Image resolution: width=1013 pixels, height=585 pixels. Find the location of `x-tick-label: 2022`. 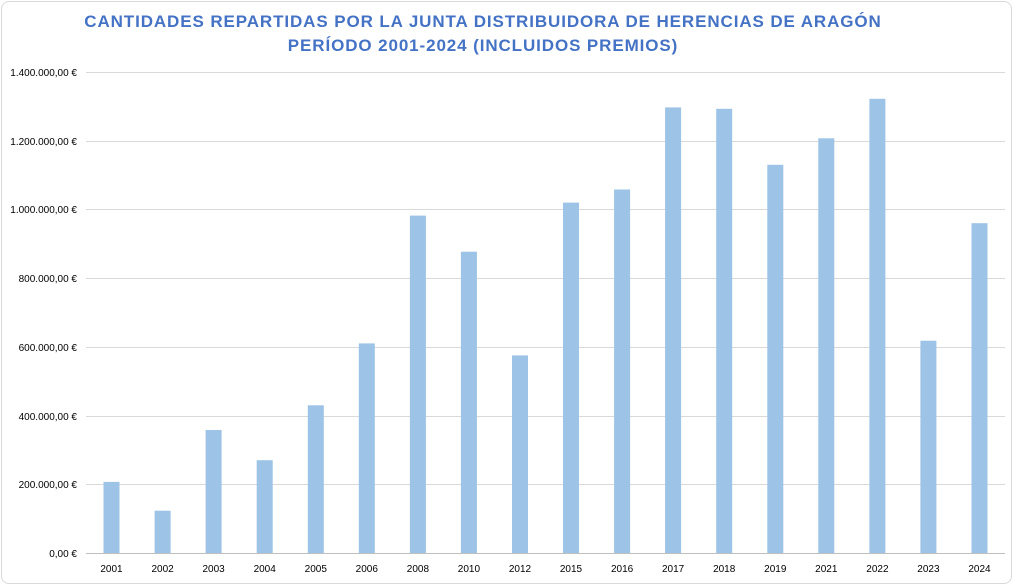

x-tick-label: 2022 is located at coordinates (877, 569).